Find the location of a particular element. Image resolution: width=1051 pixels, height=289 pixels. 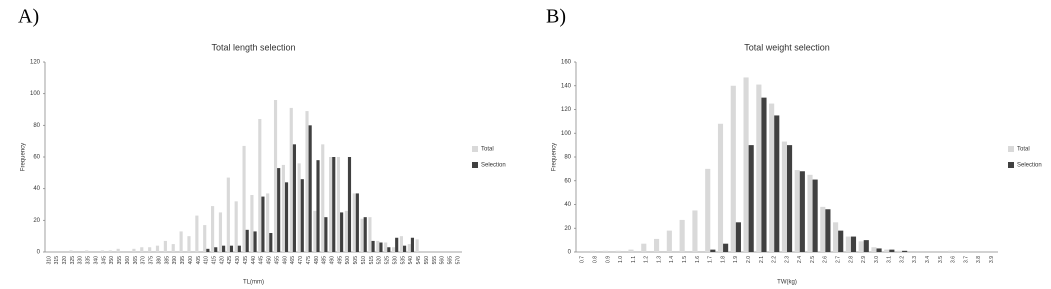

x-tick-label: 1.0 is located at coordinates (621, 259).